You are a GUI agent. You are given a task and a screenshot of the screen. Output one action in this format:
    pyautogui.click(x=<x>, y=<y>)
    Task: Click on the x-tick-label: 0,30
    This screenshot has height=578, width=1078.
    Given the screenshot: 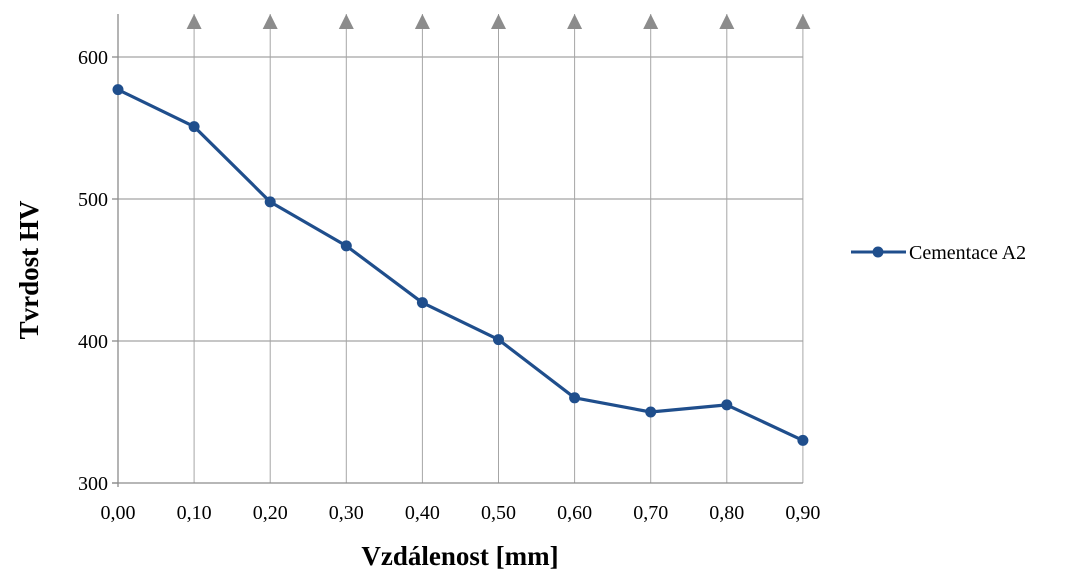 What is the action you would take?
    pyautogui.click(x=346, y=513)
    